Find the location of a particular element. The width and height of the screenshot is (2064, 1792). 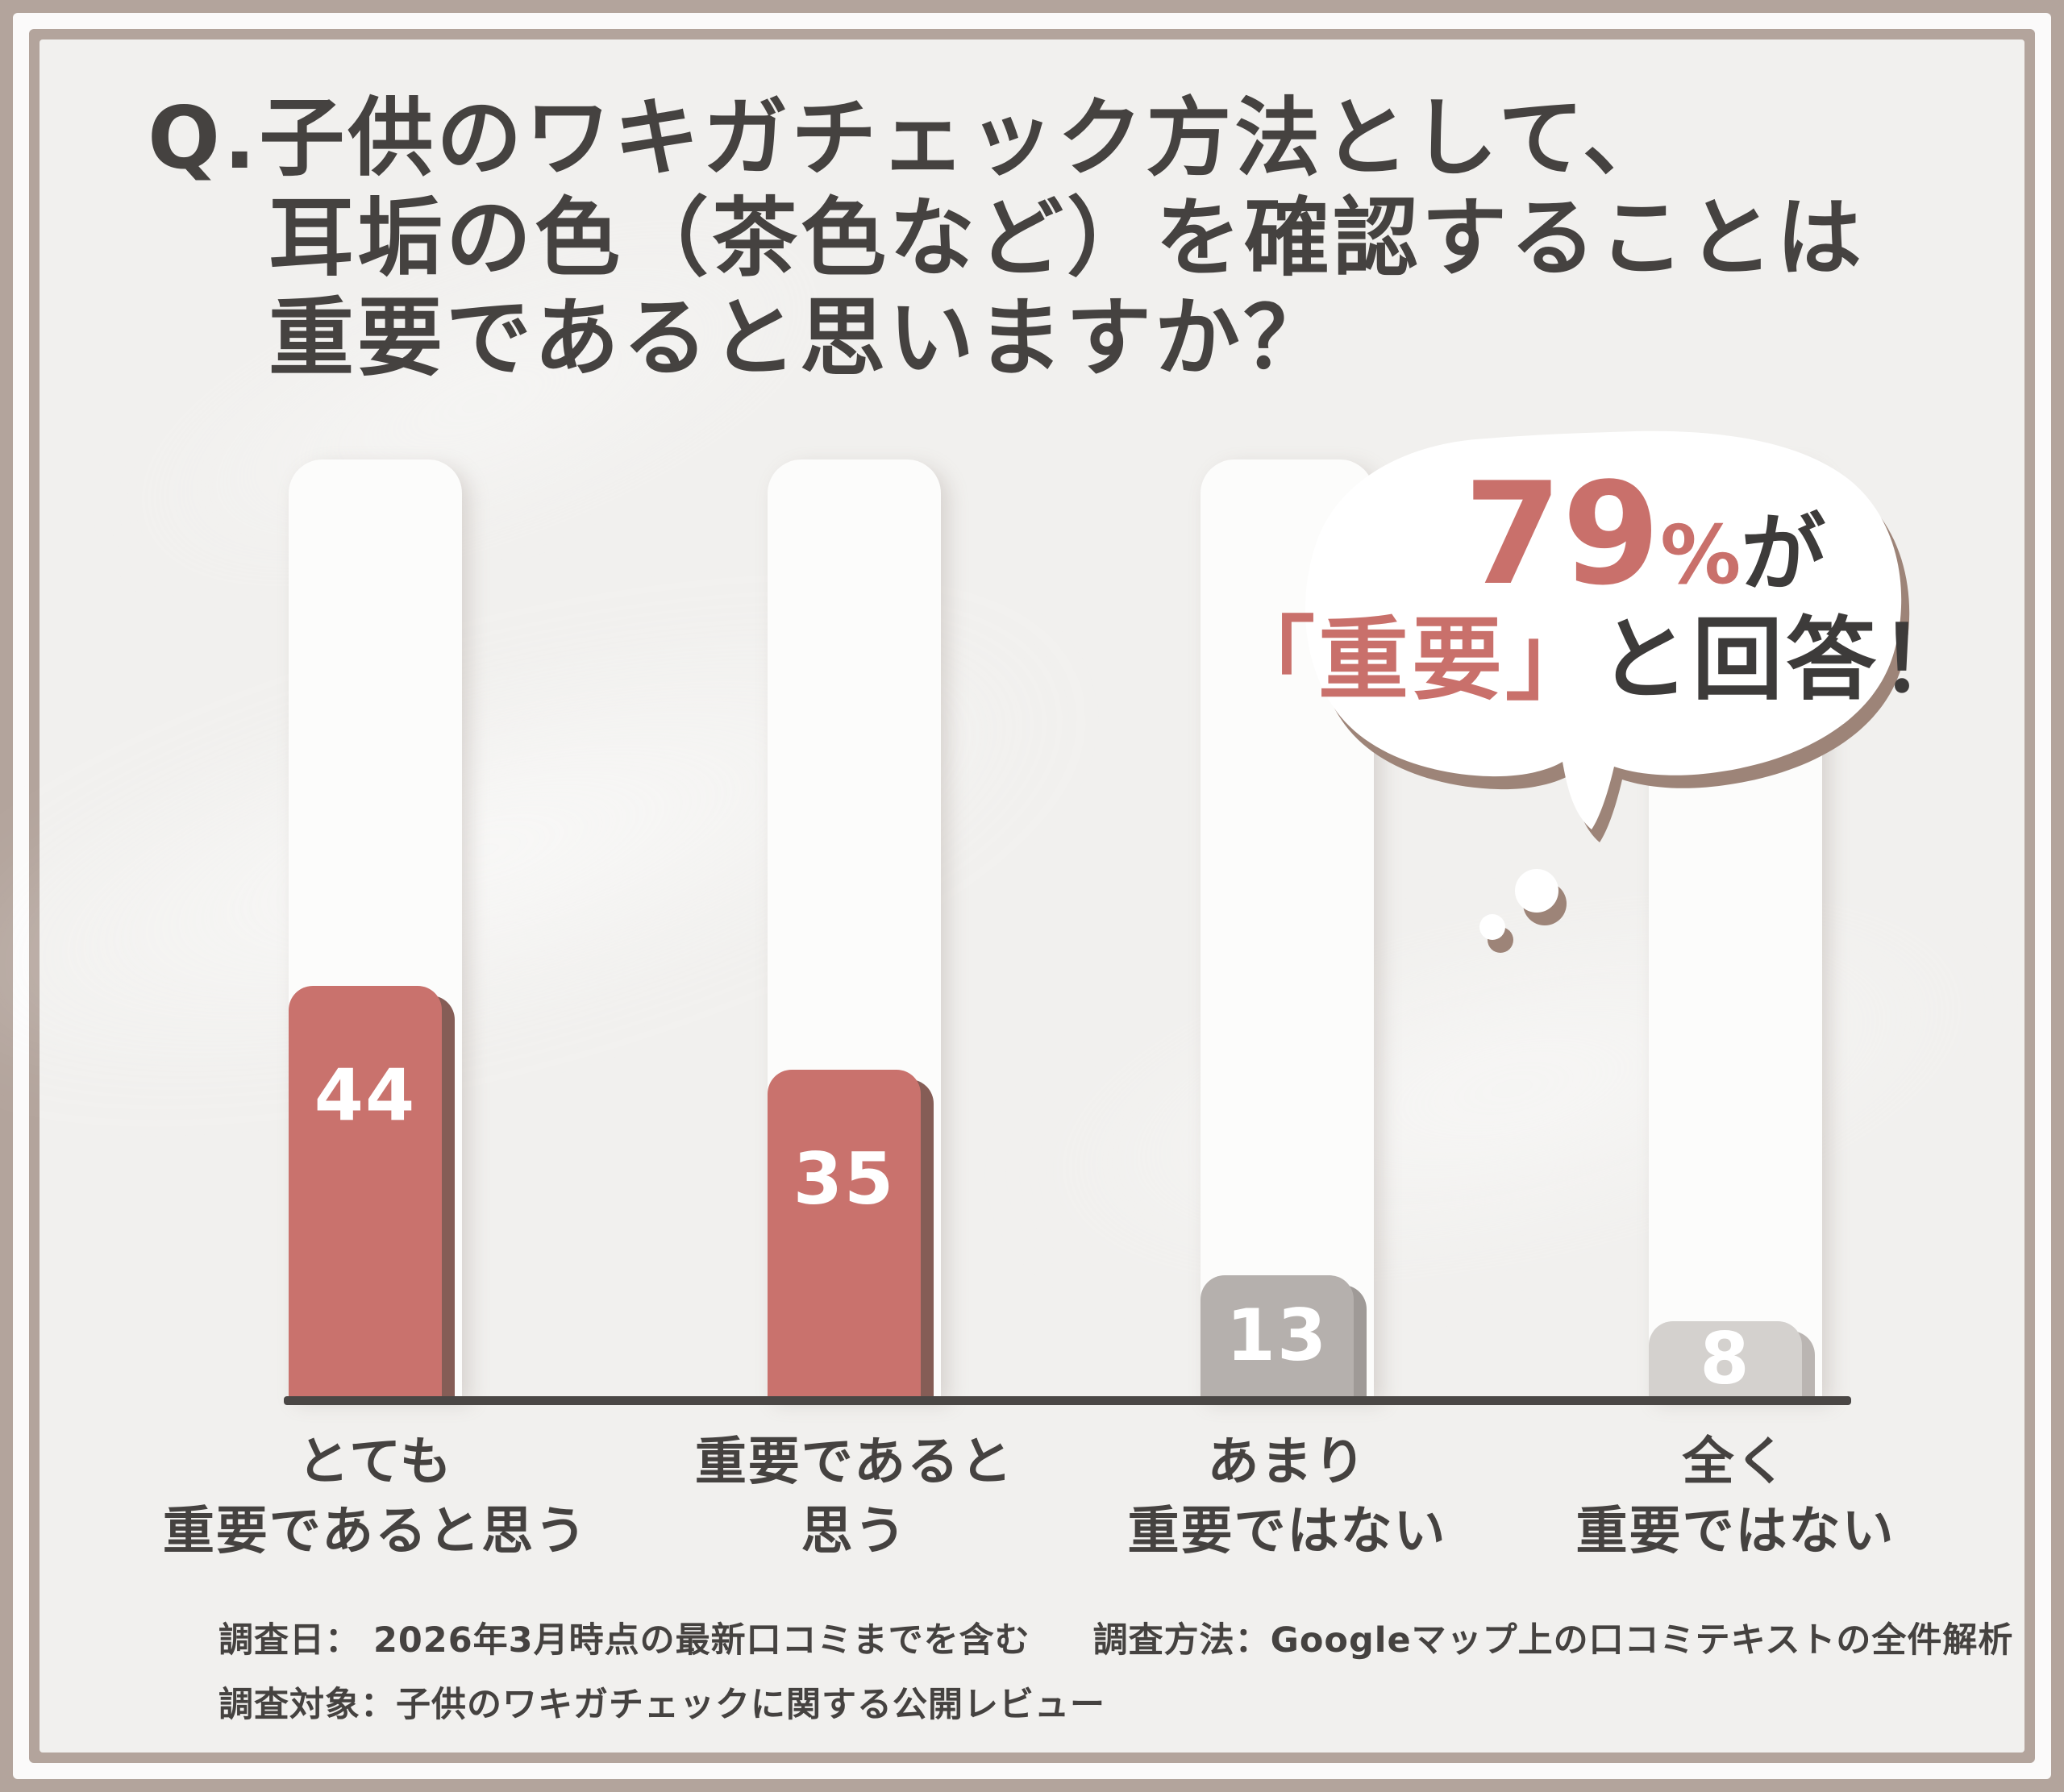

bubble-answer-highlight: 「重要」 is located at coordinates (1436, 660).